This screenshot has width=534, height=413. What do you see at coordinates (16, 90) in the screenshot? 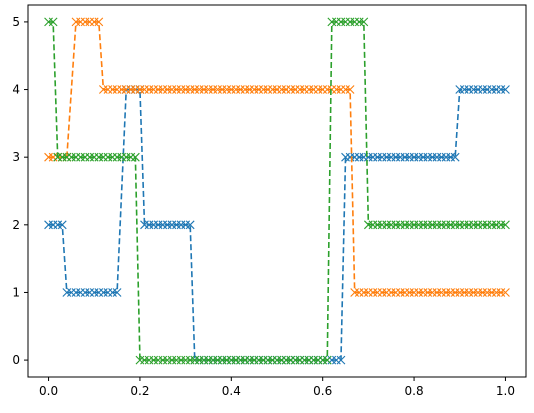
I see `y-tick-label-4: 4` at bounding box center [16, 90].